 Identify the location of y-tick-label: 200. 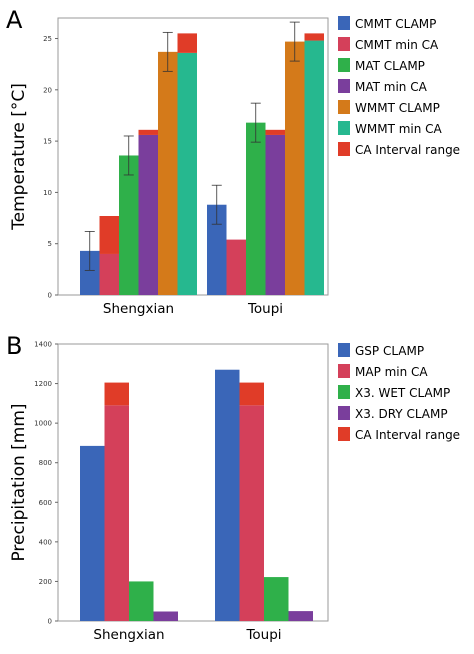
(45, 582).